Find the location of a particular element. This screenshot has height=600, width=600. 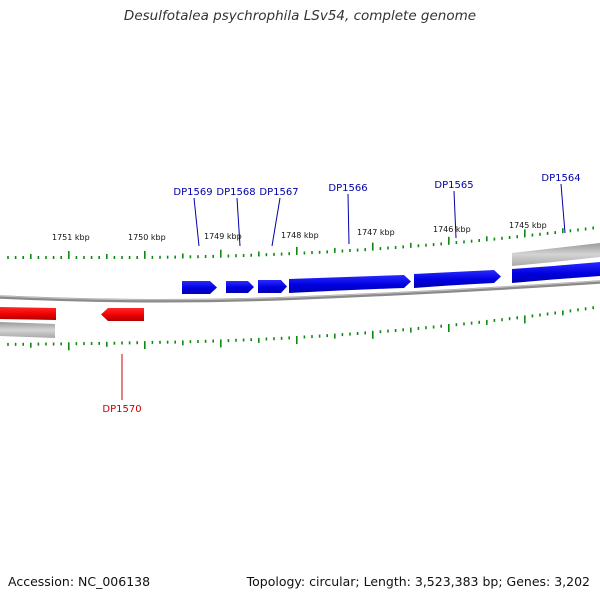

gene-DP1566 is located at coordinates (350, 284).